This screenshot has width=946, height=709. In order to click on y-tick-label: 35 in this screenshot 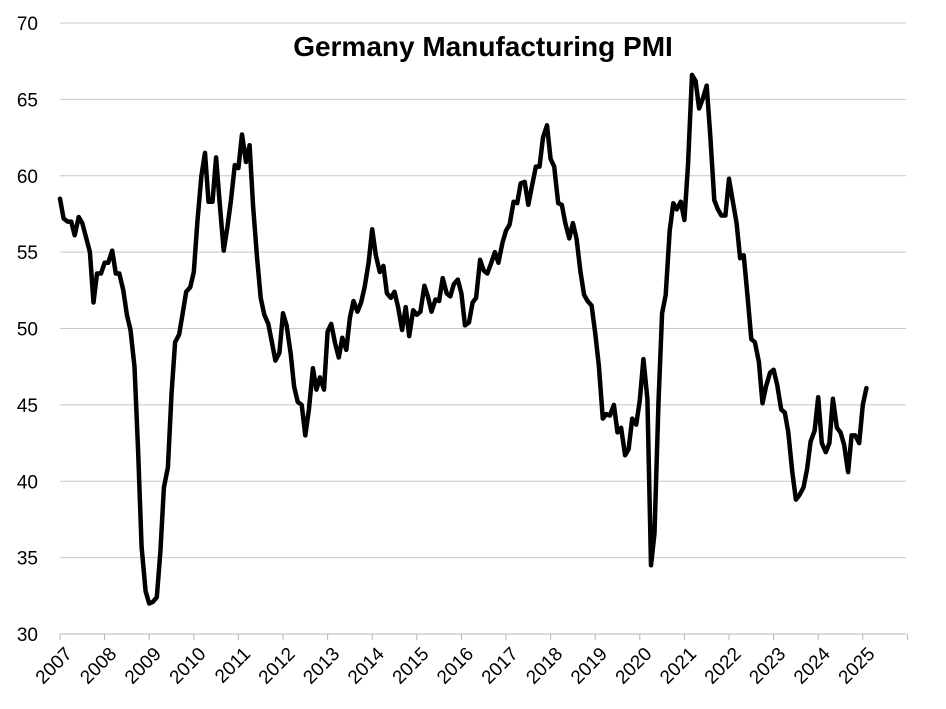, I will do `click(27, 559)`.